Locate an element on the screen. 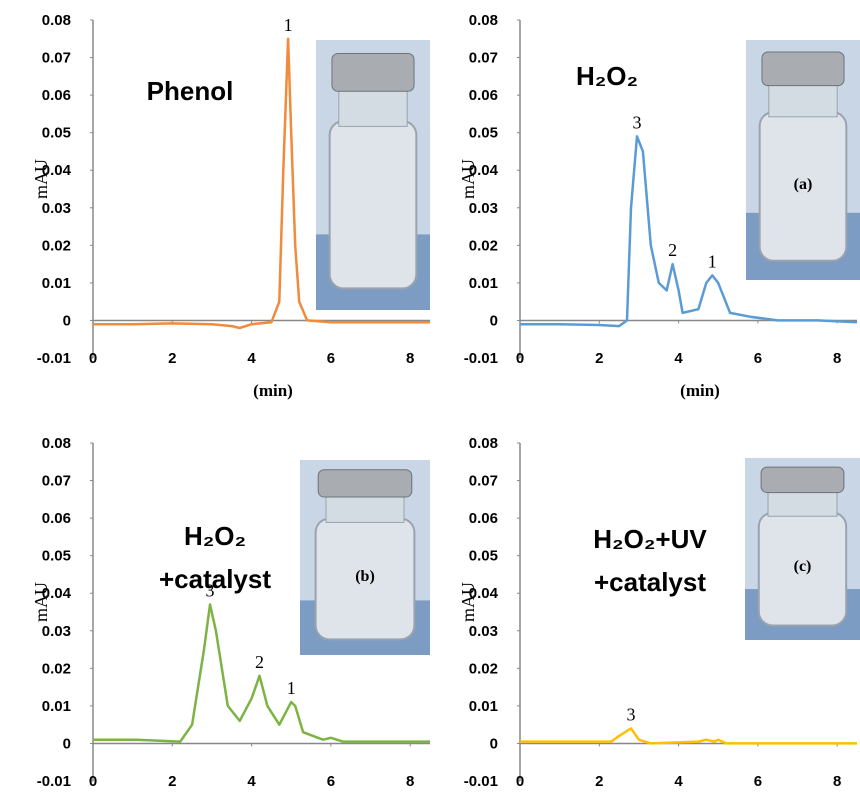  vial-body is located at coordinates (373, 205).